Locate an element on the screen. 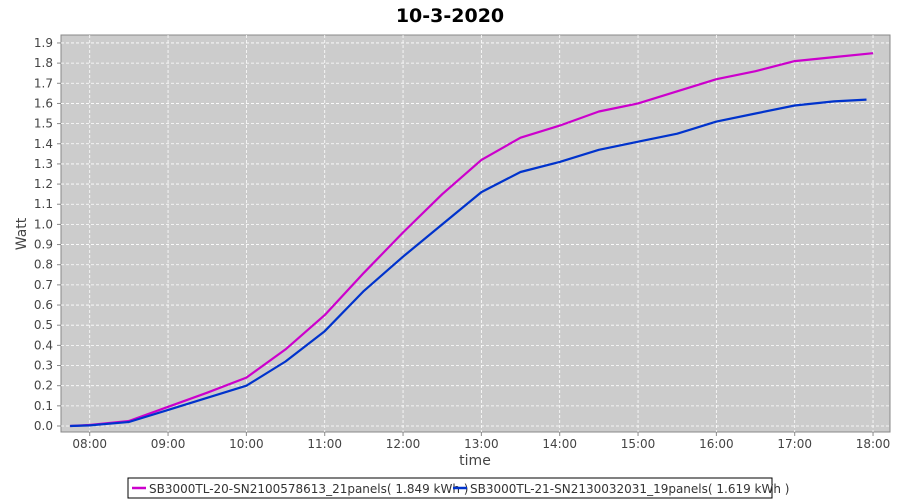  y-tick-label: 0.4 is located at coordinates (43, 345).